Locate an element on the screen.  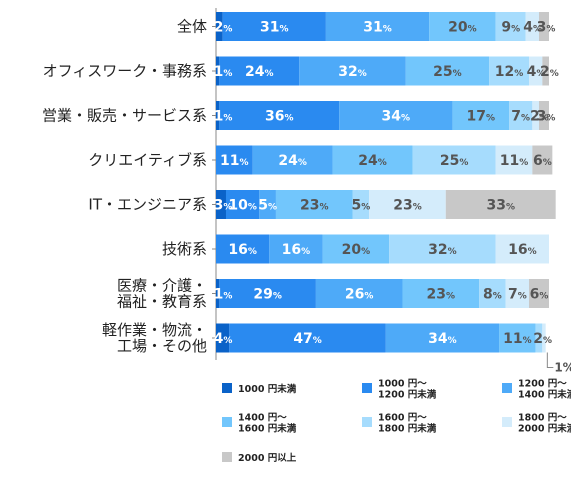
category-label: 全体 is located at coordinates (192, 27).